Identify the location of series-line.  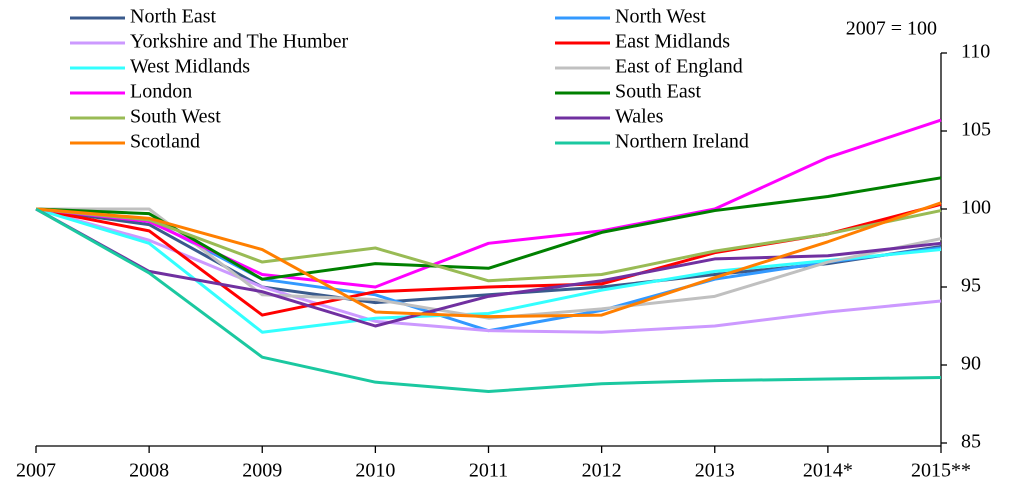
(488, 245).